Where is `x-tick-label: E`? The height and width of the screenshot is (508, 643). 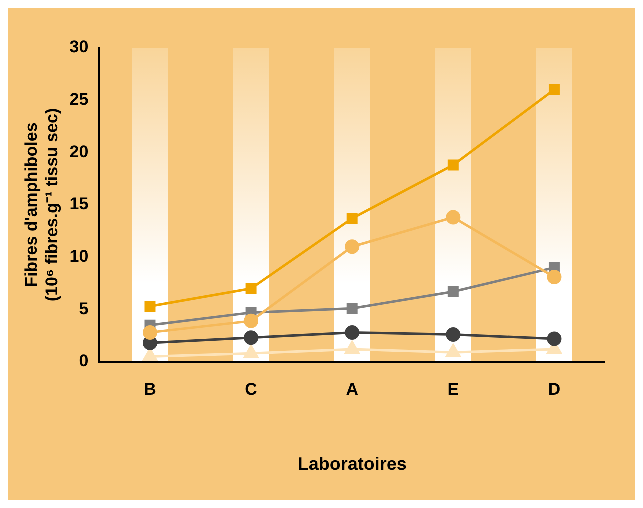
x-tick-label: E is located at coordinates (454, 389).